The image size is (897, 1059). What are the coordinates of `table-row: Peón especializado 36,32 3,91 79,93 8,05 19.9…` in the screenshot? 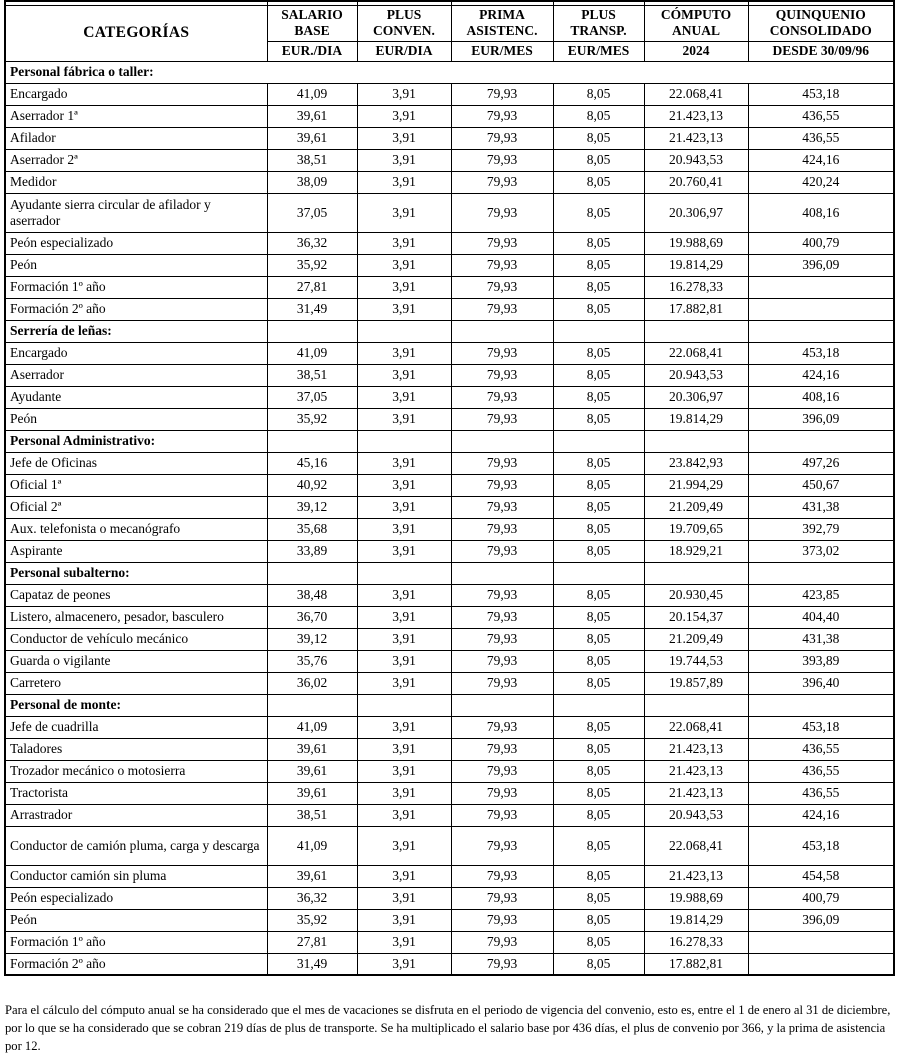 It's located at (449, 898).